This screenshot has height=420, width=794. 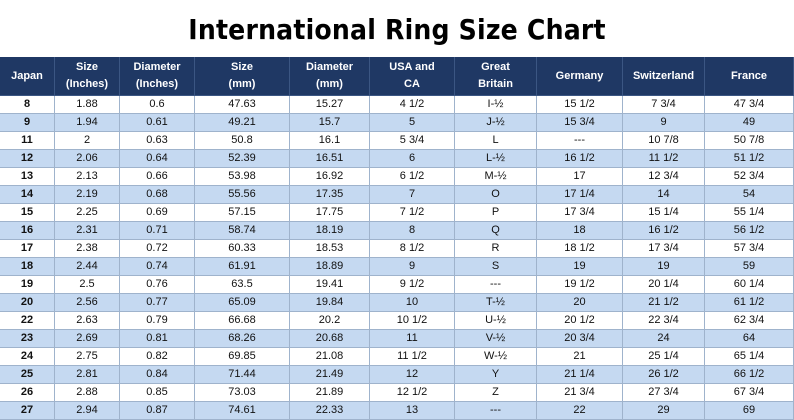 What do you see at coordinates (664, 213) in the screenshot?
I see `table-cell: 15 1/4` at bounding box center [664, 213].